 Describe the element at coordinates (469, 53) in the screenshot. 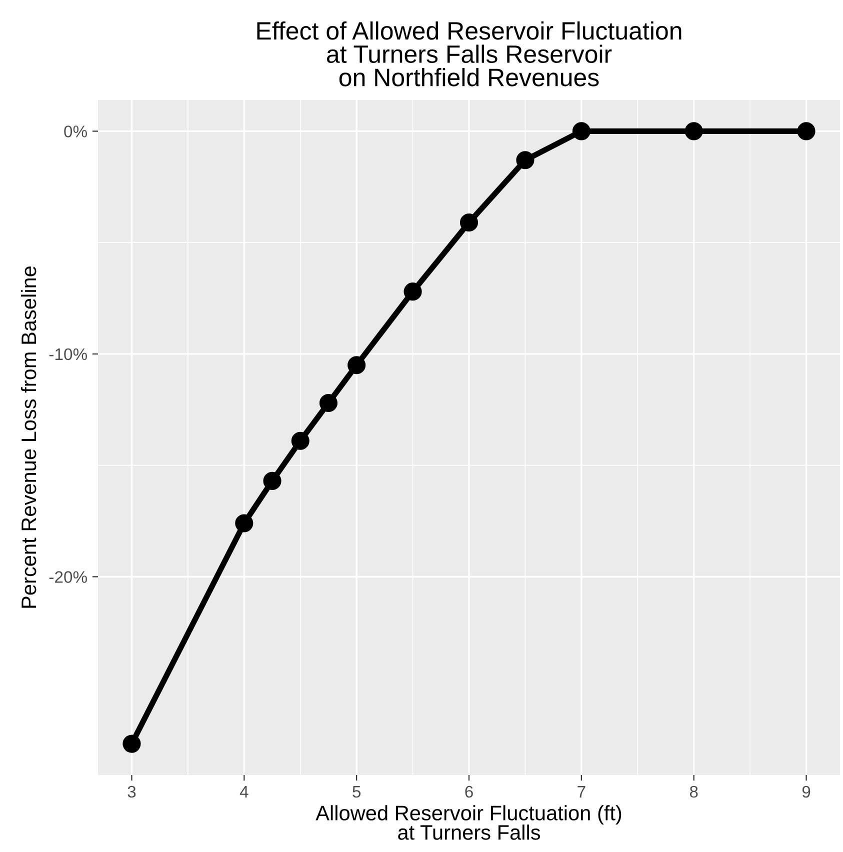

I see `chart-title: Effect of Allowed Reservoir Fluctuation at Turners Falls Reservoir on Northfield Revenues` at that location.